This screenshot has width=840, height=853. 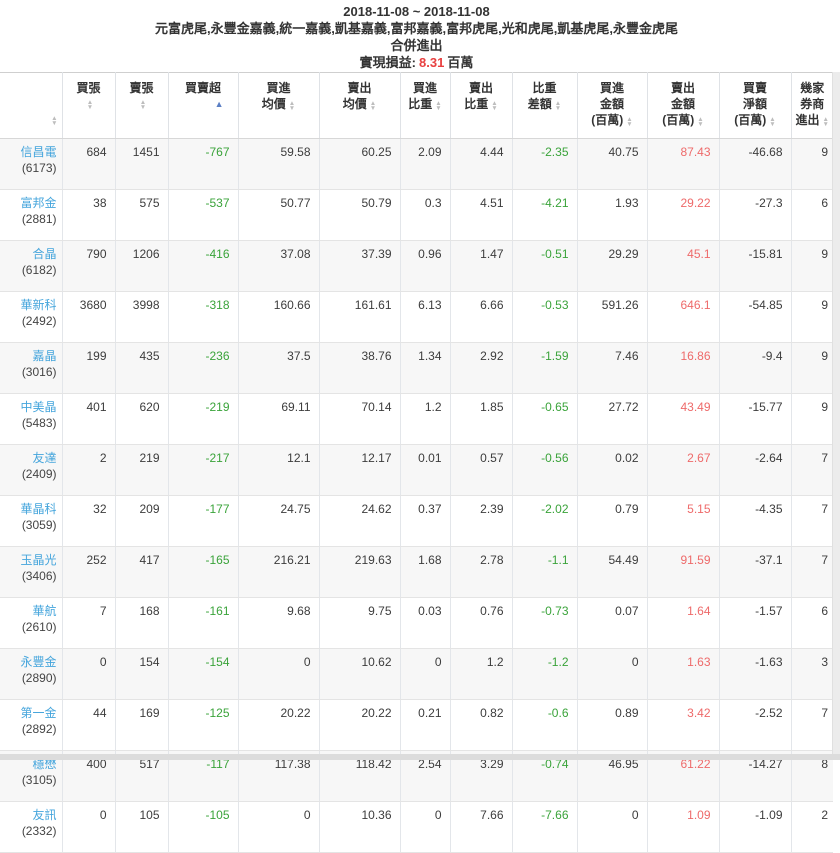 What do you see at coordinates (359, 521) in the screenshot?
I see `avg_sell-cell: 24.62` at bounding box center [359, 521].